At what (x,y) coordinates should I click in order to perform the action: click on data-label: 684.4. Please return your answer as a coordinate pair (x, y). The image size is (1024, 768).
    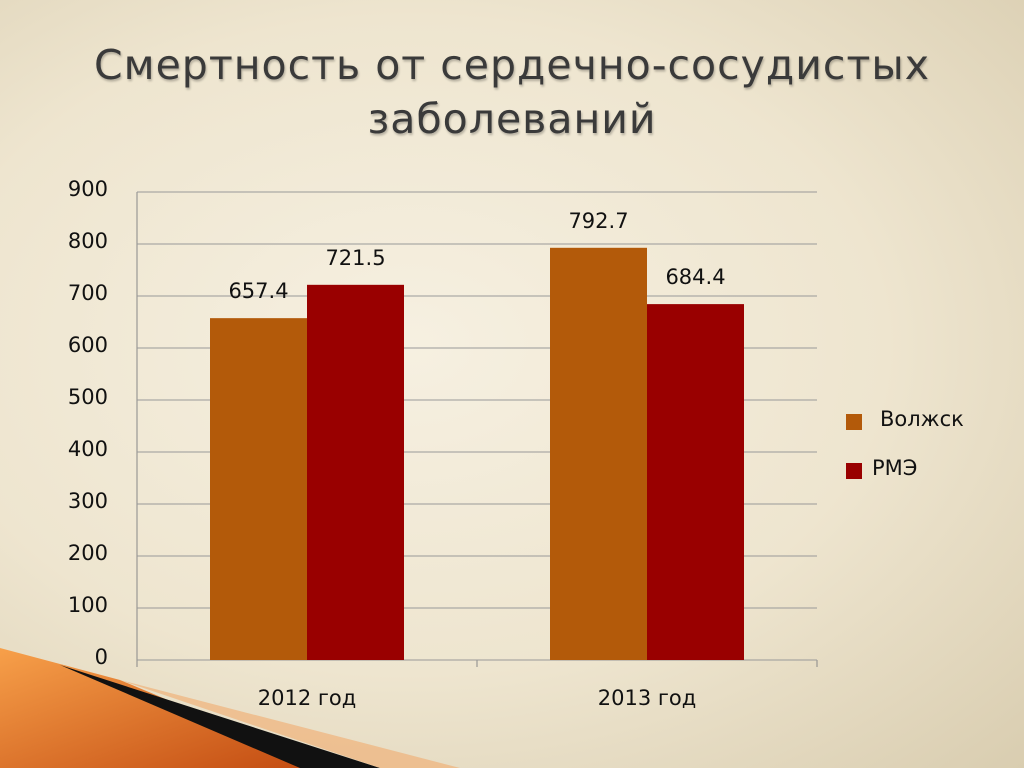
    Looking at the image, I should click on (695, 277).